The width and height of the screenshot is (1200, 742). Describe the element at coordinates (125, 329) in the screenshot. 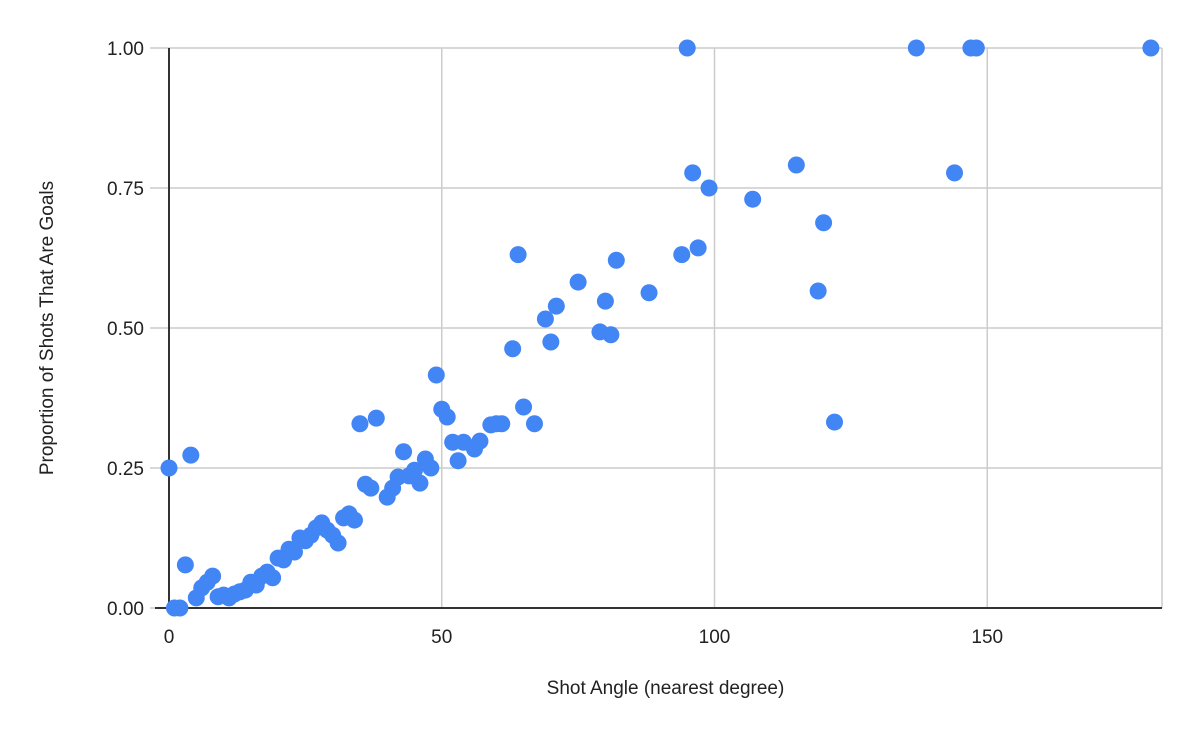

I see `y-tick-label: 0.50` at that location.